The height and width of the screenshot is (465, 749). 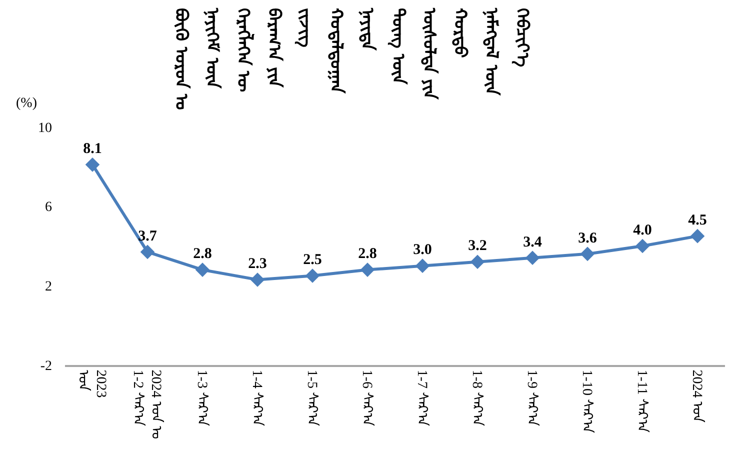 What do you see at coordinates (422, 250) in the screenshot?
I see `data-label: 3.0` at bounding box center [422, 250].